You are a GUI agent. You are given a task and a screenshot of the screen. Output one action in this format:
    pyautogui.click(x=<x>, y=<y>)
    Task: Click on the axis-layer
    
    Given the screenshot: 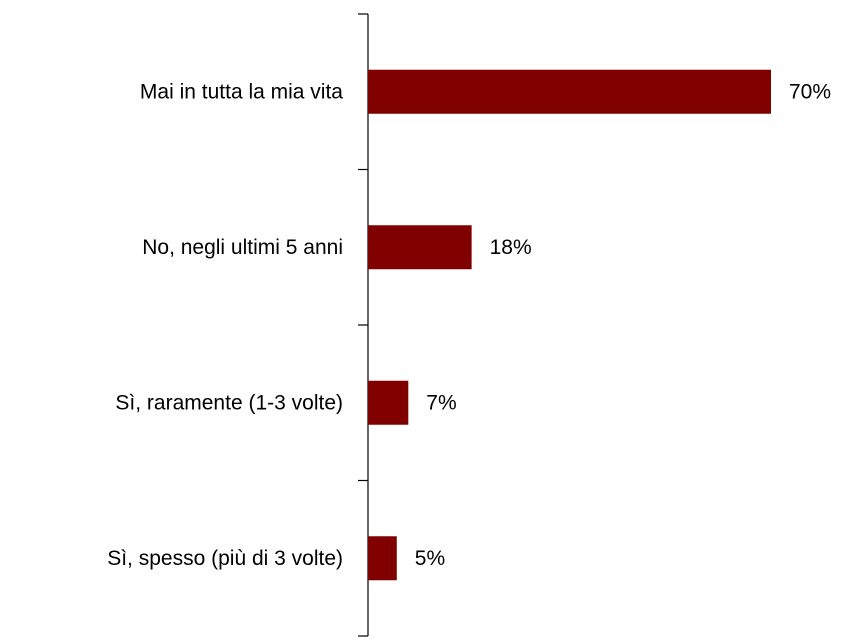 What is the action you would take?
    pyautogui.click(x=363, y=325)
    